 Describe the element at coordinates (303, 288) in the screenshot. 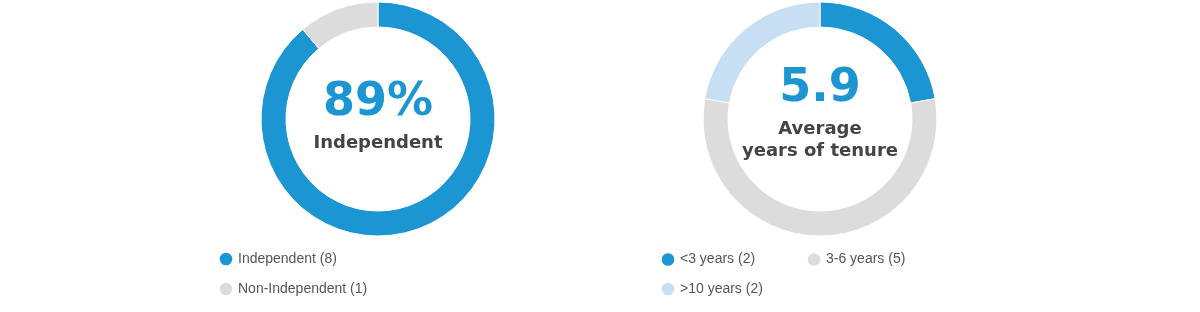

I see `legend-label: Non-Independent (1)` at that location.